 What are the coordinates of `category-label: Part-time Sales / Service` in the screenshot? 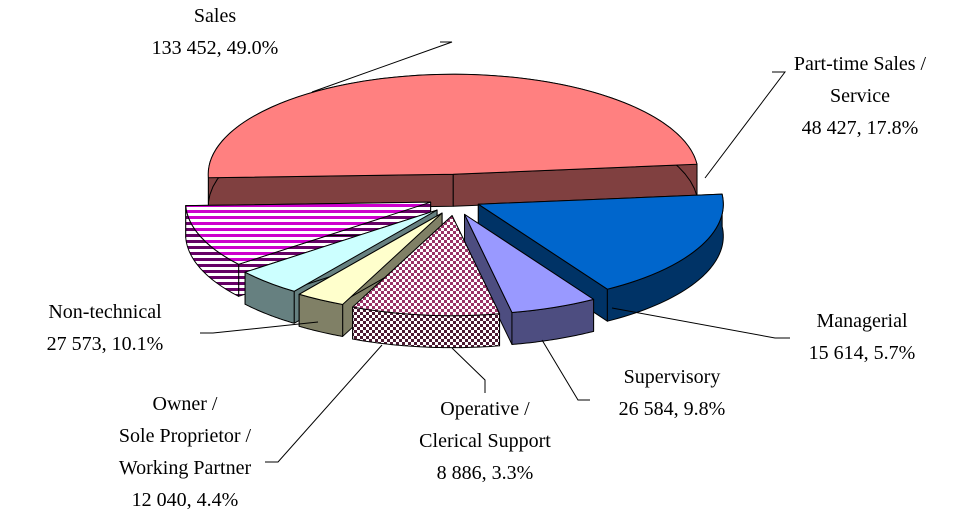 It's located at (860, 80).